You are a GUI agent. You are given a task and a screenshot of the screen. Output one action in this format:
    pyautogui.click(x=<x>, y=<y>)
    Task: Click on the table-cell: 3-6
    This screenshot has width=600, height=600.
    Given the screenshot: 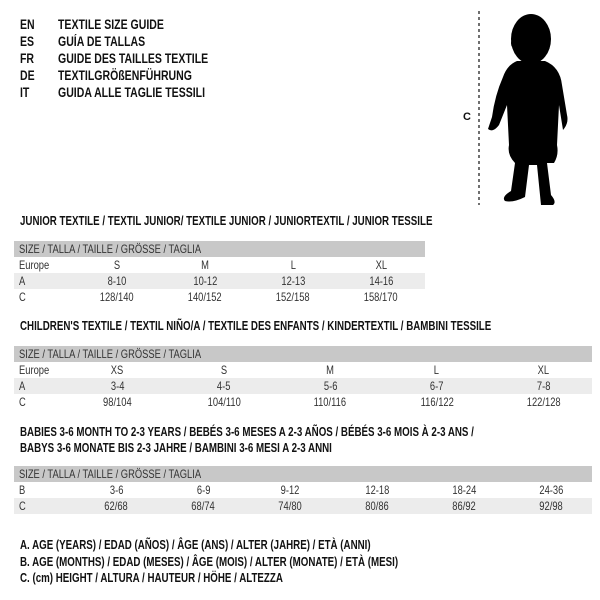 What is the action you would take?
    pyautogui.click(x=116, y=490)
    